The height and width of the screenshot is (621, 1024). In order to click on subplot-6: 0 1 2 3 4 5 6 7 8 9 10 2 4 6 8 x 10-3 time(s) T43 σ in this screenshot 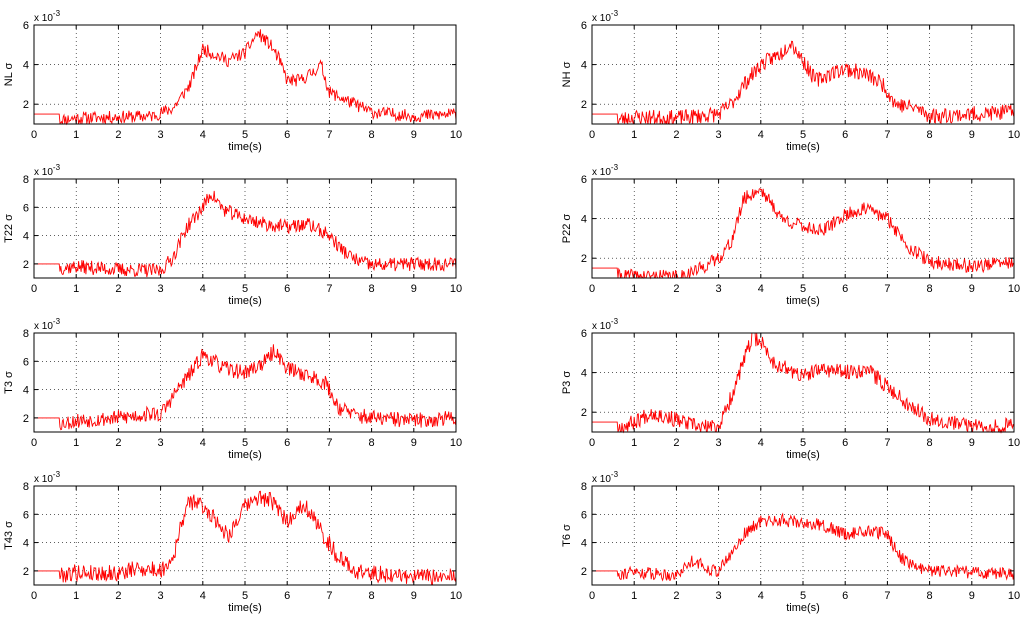, I will do `click(232, 542)`.